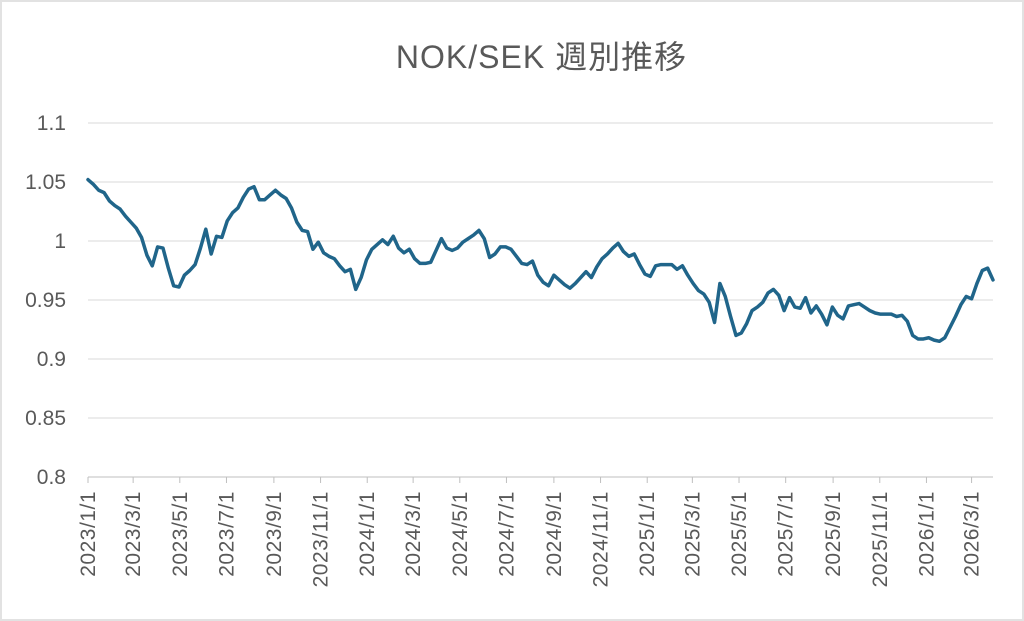  Describe the element at coordinates (367, 534) in the screenshot. I see `x-tick-label: 2024/1/1` at that location.